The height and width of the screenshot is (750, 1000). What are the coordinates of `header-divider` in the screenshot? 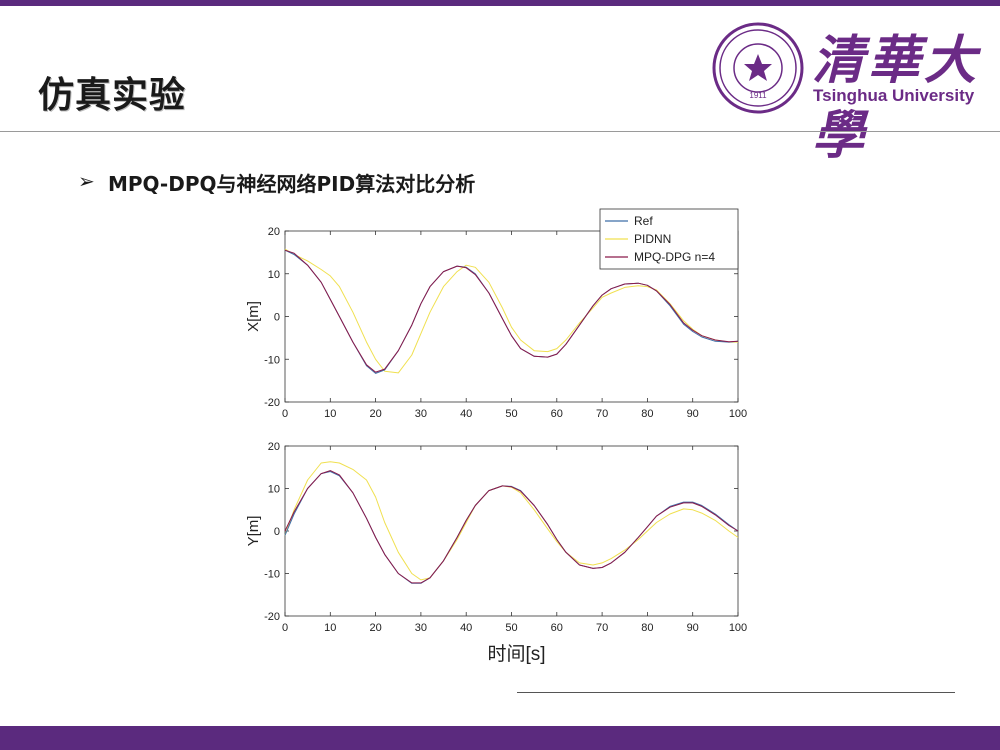 It's located at (500, 131).